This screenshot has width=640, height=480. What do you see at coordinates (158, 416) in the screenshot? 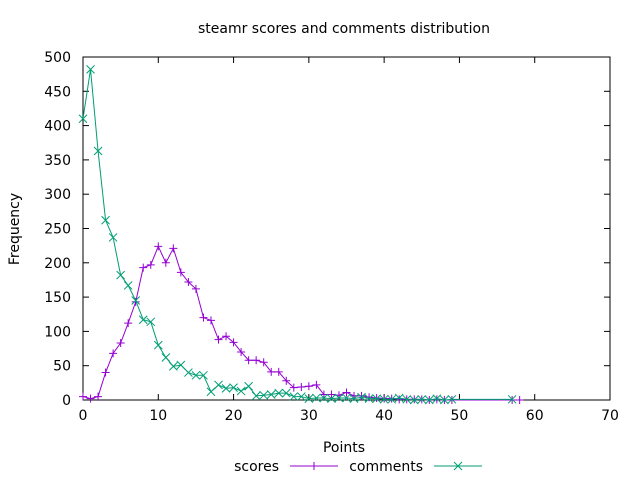
I see `x-tick-label: 10` at bounding box center [158, 416].